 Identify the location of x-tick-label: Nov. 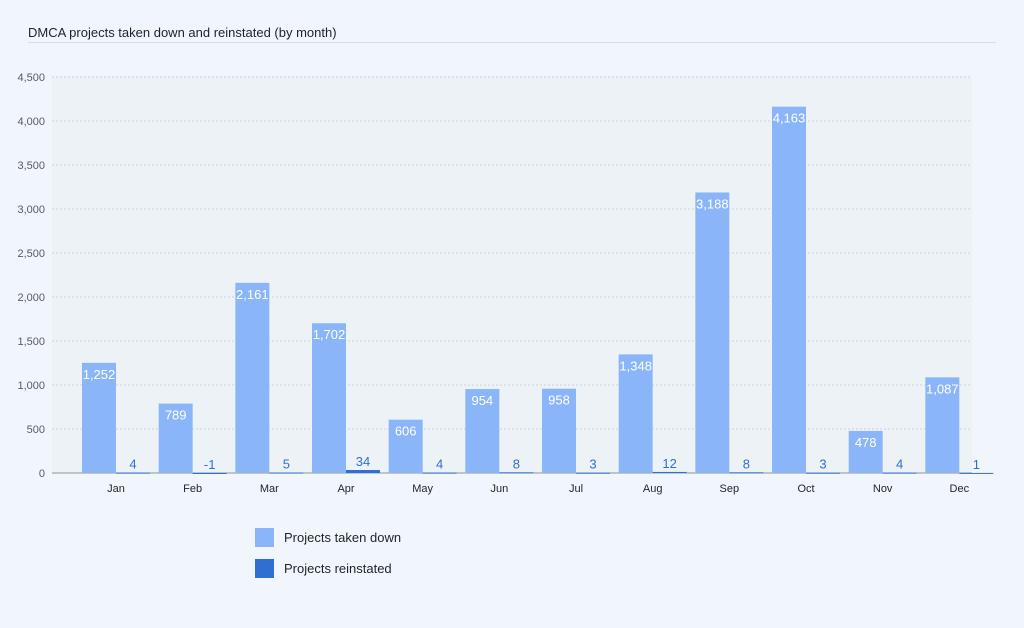
(883, 489).